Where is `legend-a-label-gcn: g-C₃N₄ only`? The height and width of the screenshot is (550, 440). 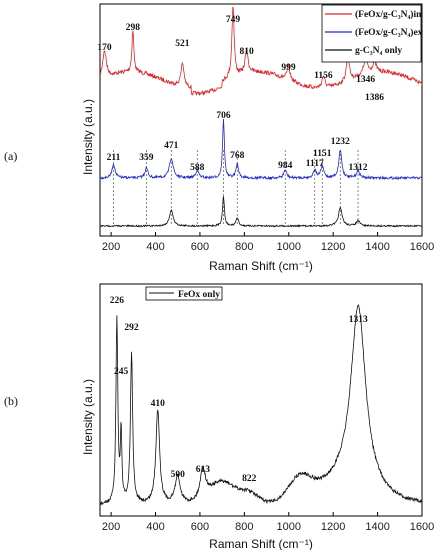
legend-a-label-gcn: g-C₃N₄ only is located at coordinates (378, 51).